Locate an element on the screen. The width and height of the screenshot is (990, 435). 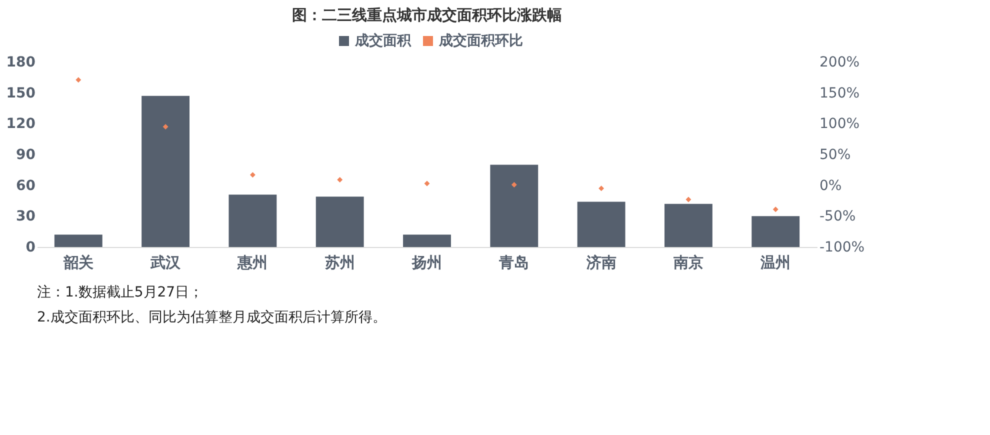
x-tick-label: 惠州 is located at coordinates (252, 263).